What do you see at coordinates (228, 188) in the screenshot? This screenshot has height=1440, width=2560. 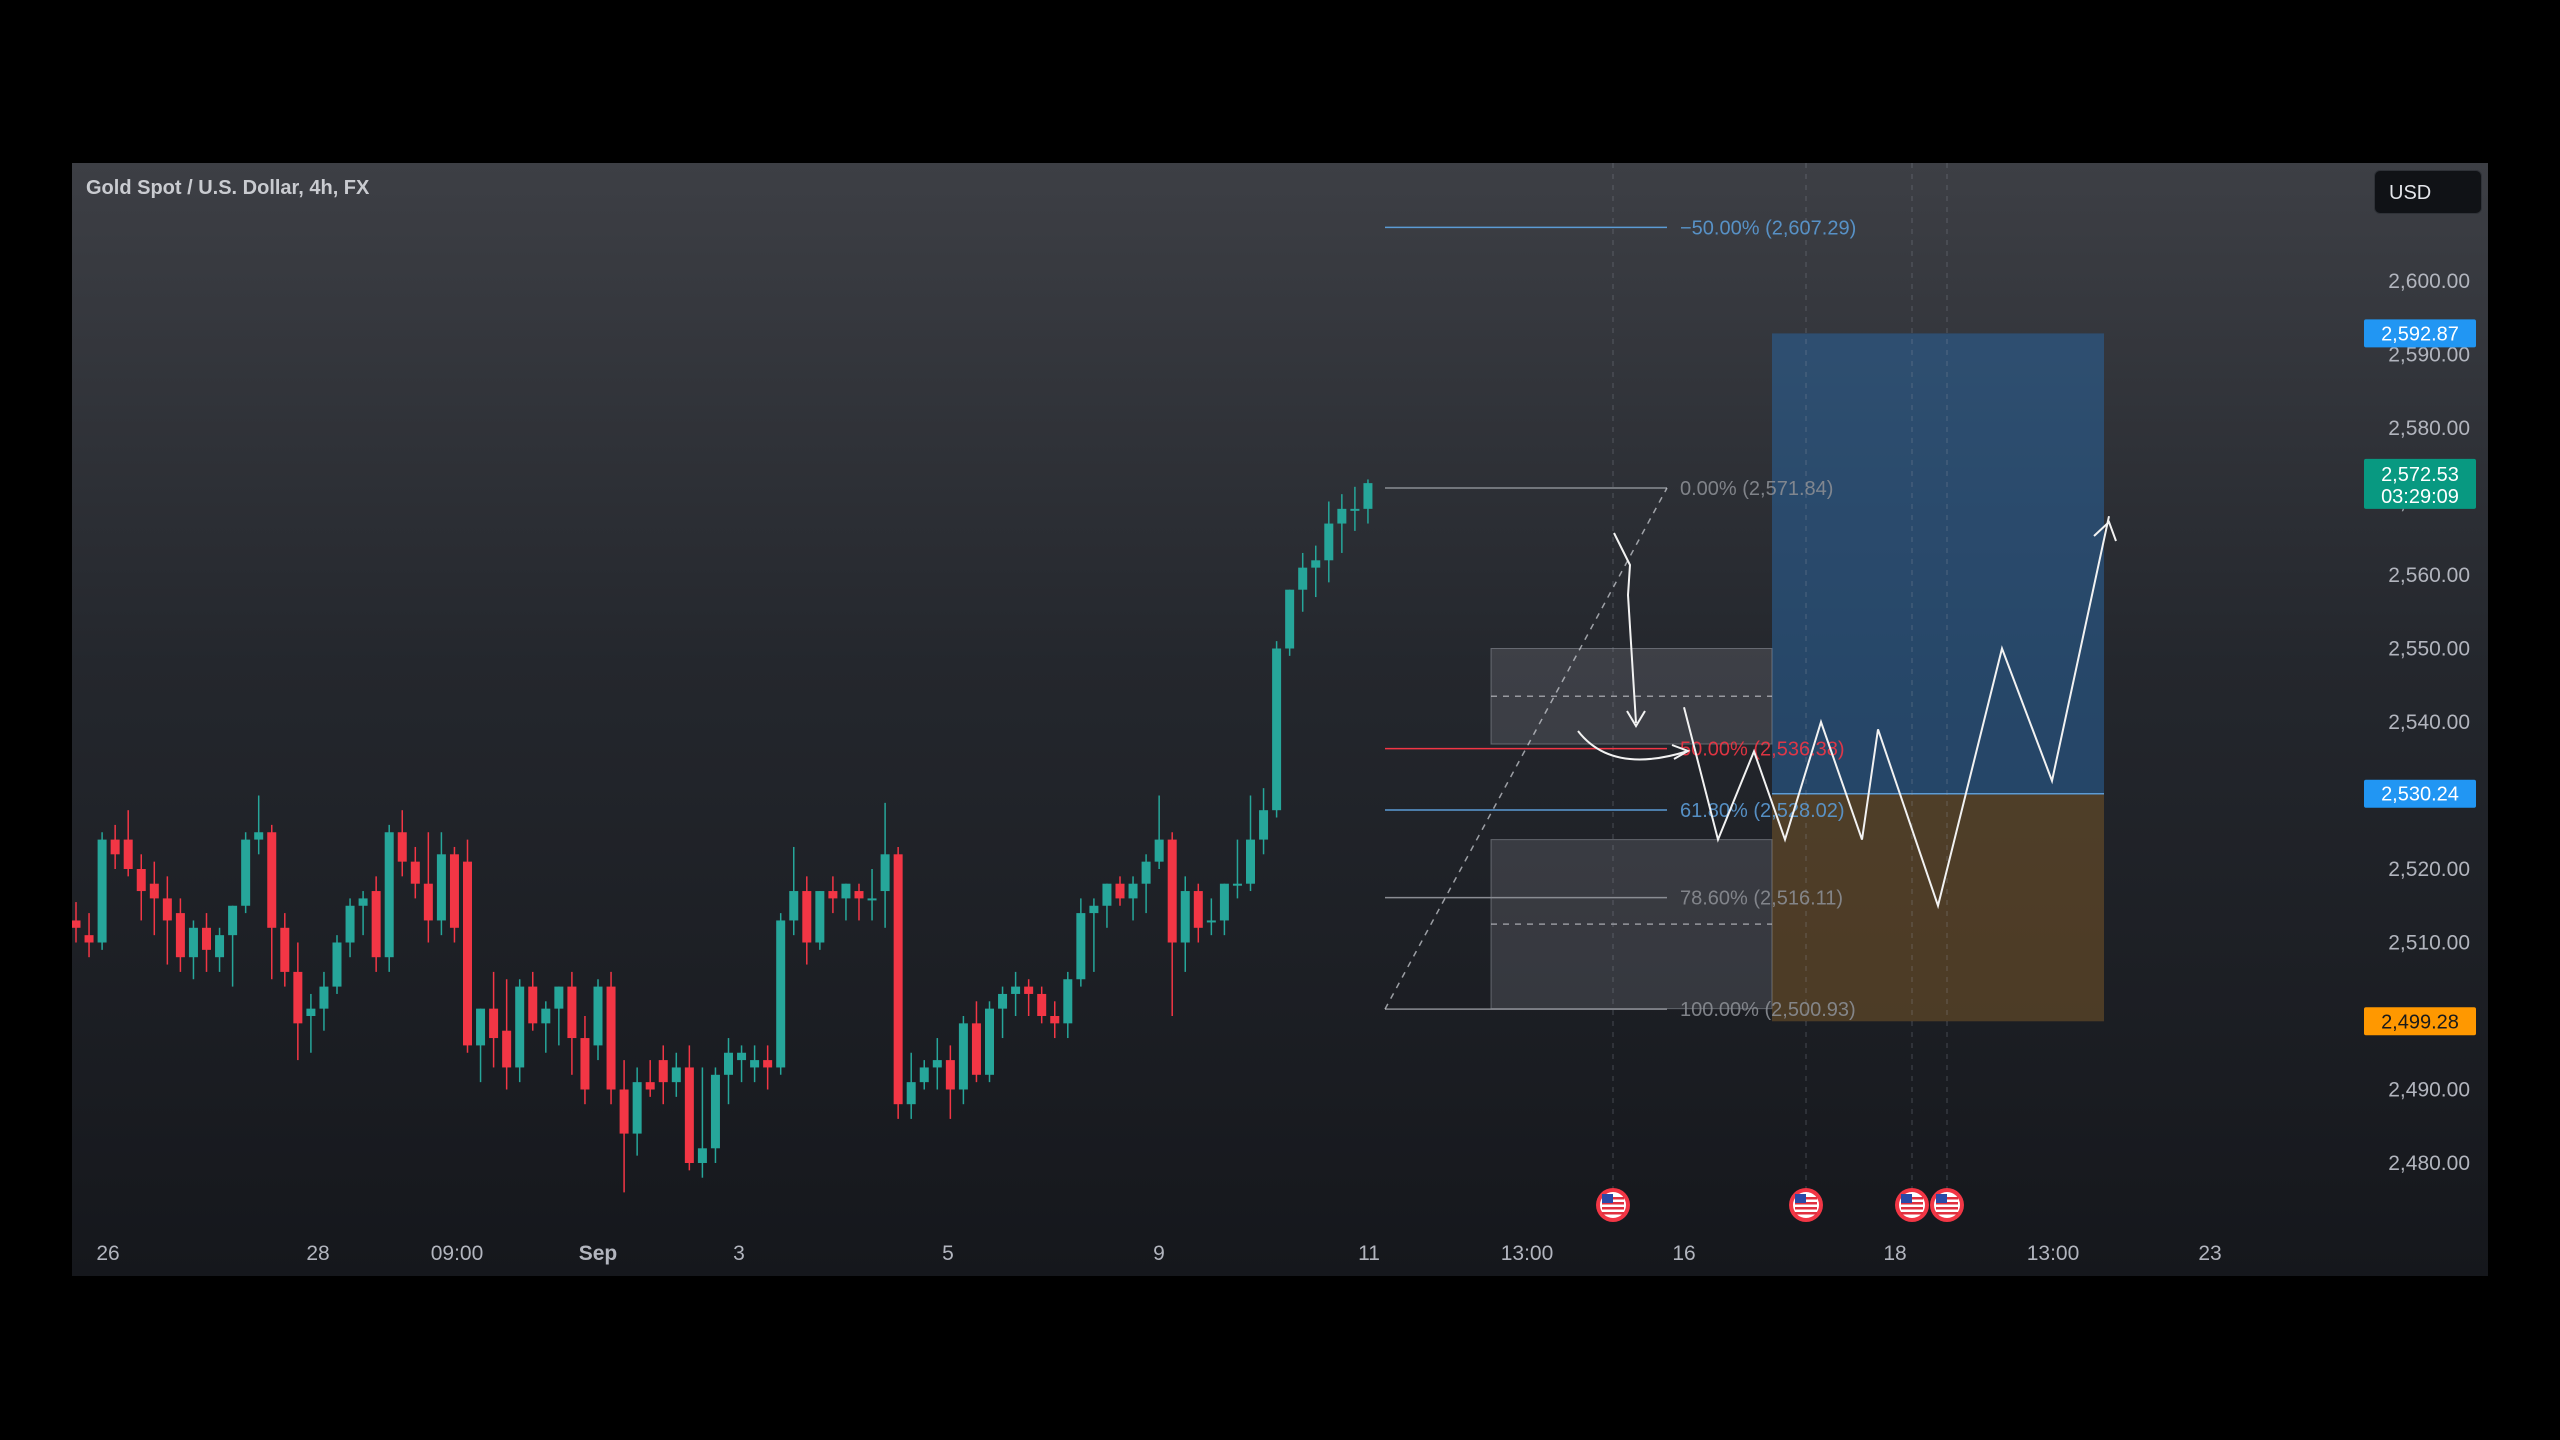 I see `chart-title: Gold Spot / U.S. Dollar, 4h, FX` at bounding box center [228, 188].